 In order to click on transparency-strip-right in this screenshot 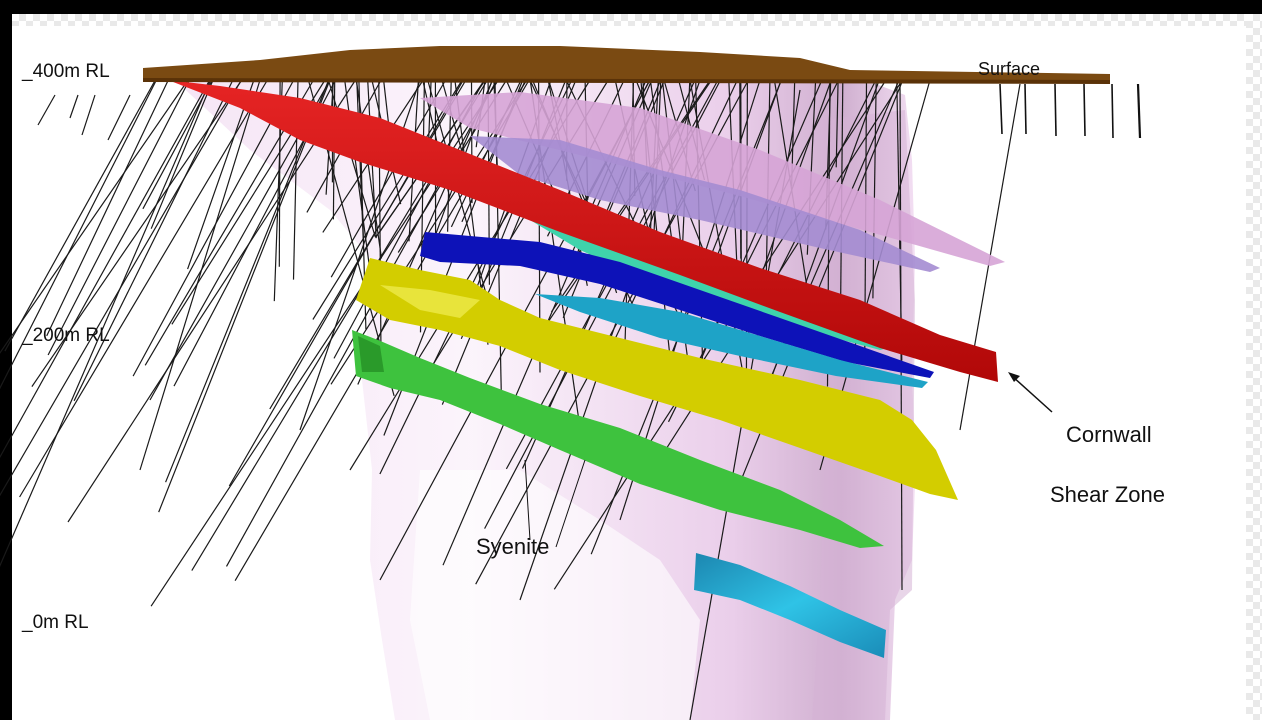, I will do `click(1254, 367)`.